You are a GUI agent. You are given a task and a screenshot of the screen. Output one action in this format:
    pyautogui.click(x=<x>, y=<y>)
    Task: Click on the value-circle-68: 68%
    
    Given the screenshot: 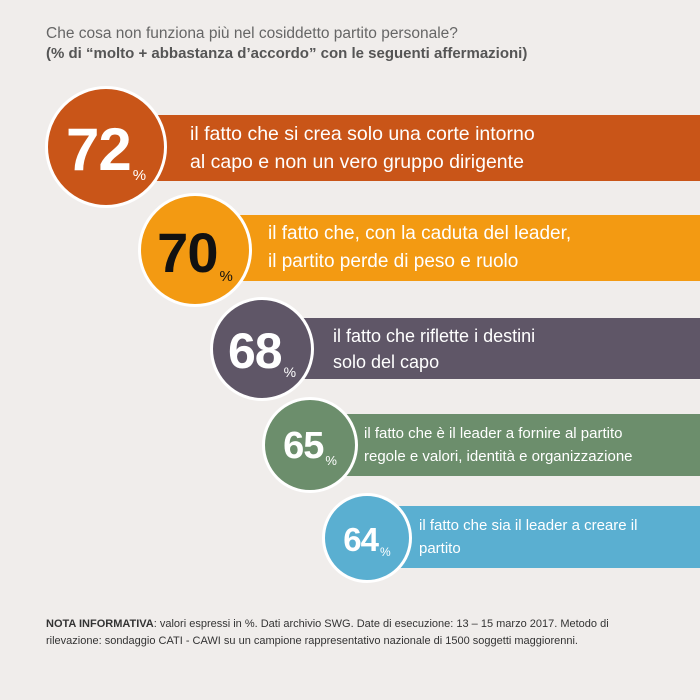 What is the action you would take?
    pyautogui.click(x=262, y=349)
    